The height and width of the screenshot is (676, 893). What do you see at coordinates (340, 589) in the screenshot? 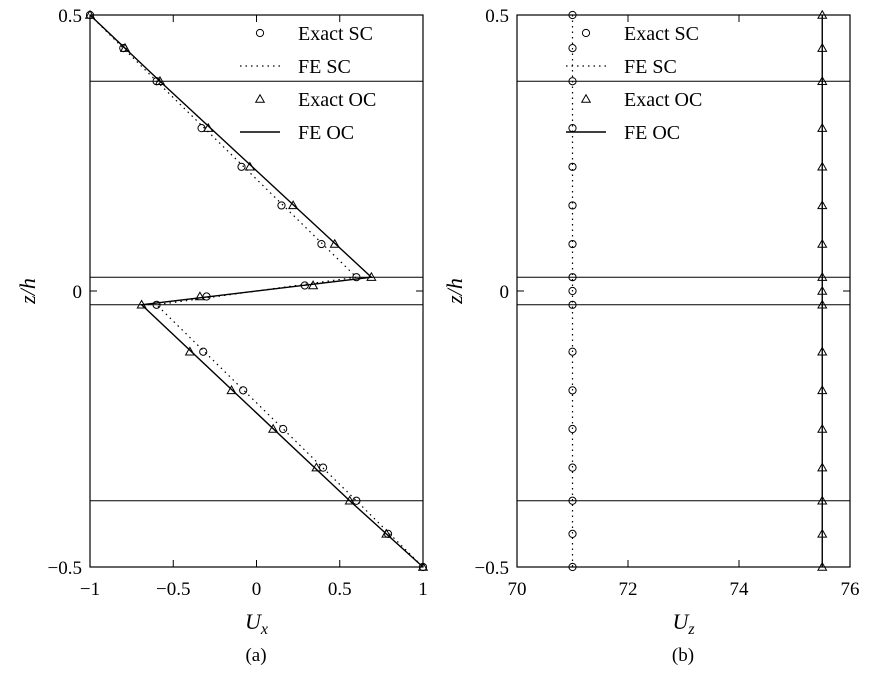
I see `x-tick-label: 0.5` at bounding box center [340, 589].